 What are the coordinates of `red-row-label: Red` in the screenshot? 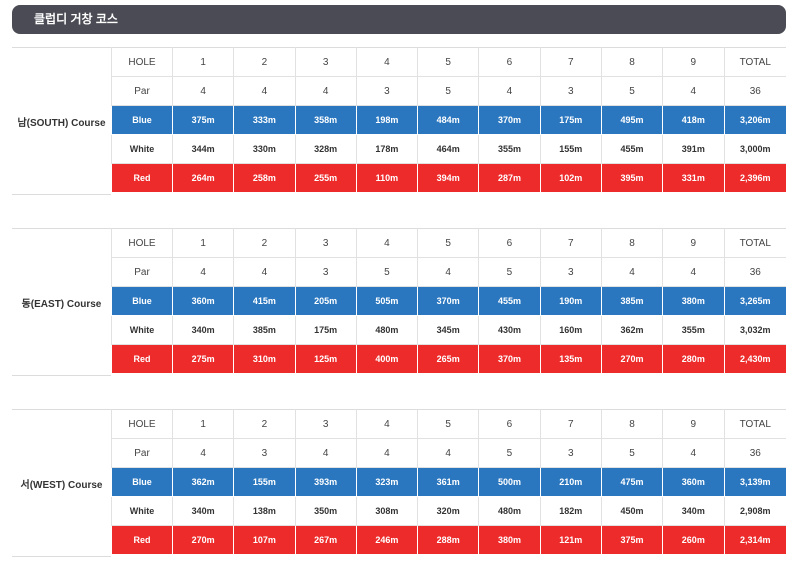 It's located at (142, 178).